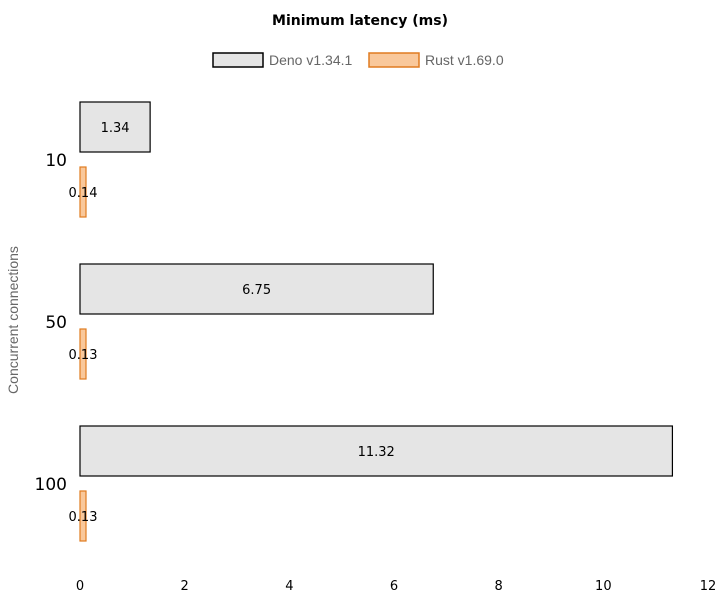 This screenshot has width=720, height=600. What do you see at coordinates (13, 320) in the screenshot?
I see `y-axis-label: Concurrent connections` at bounding box center [13, 320].